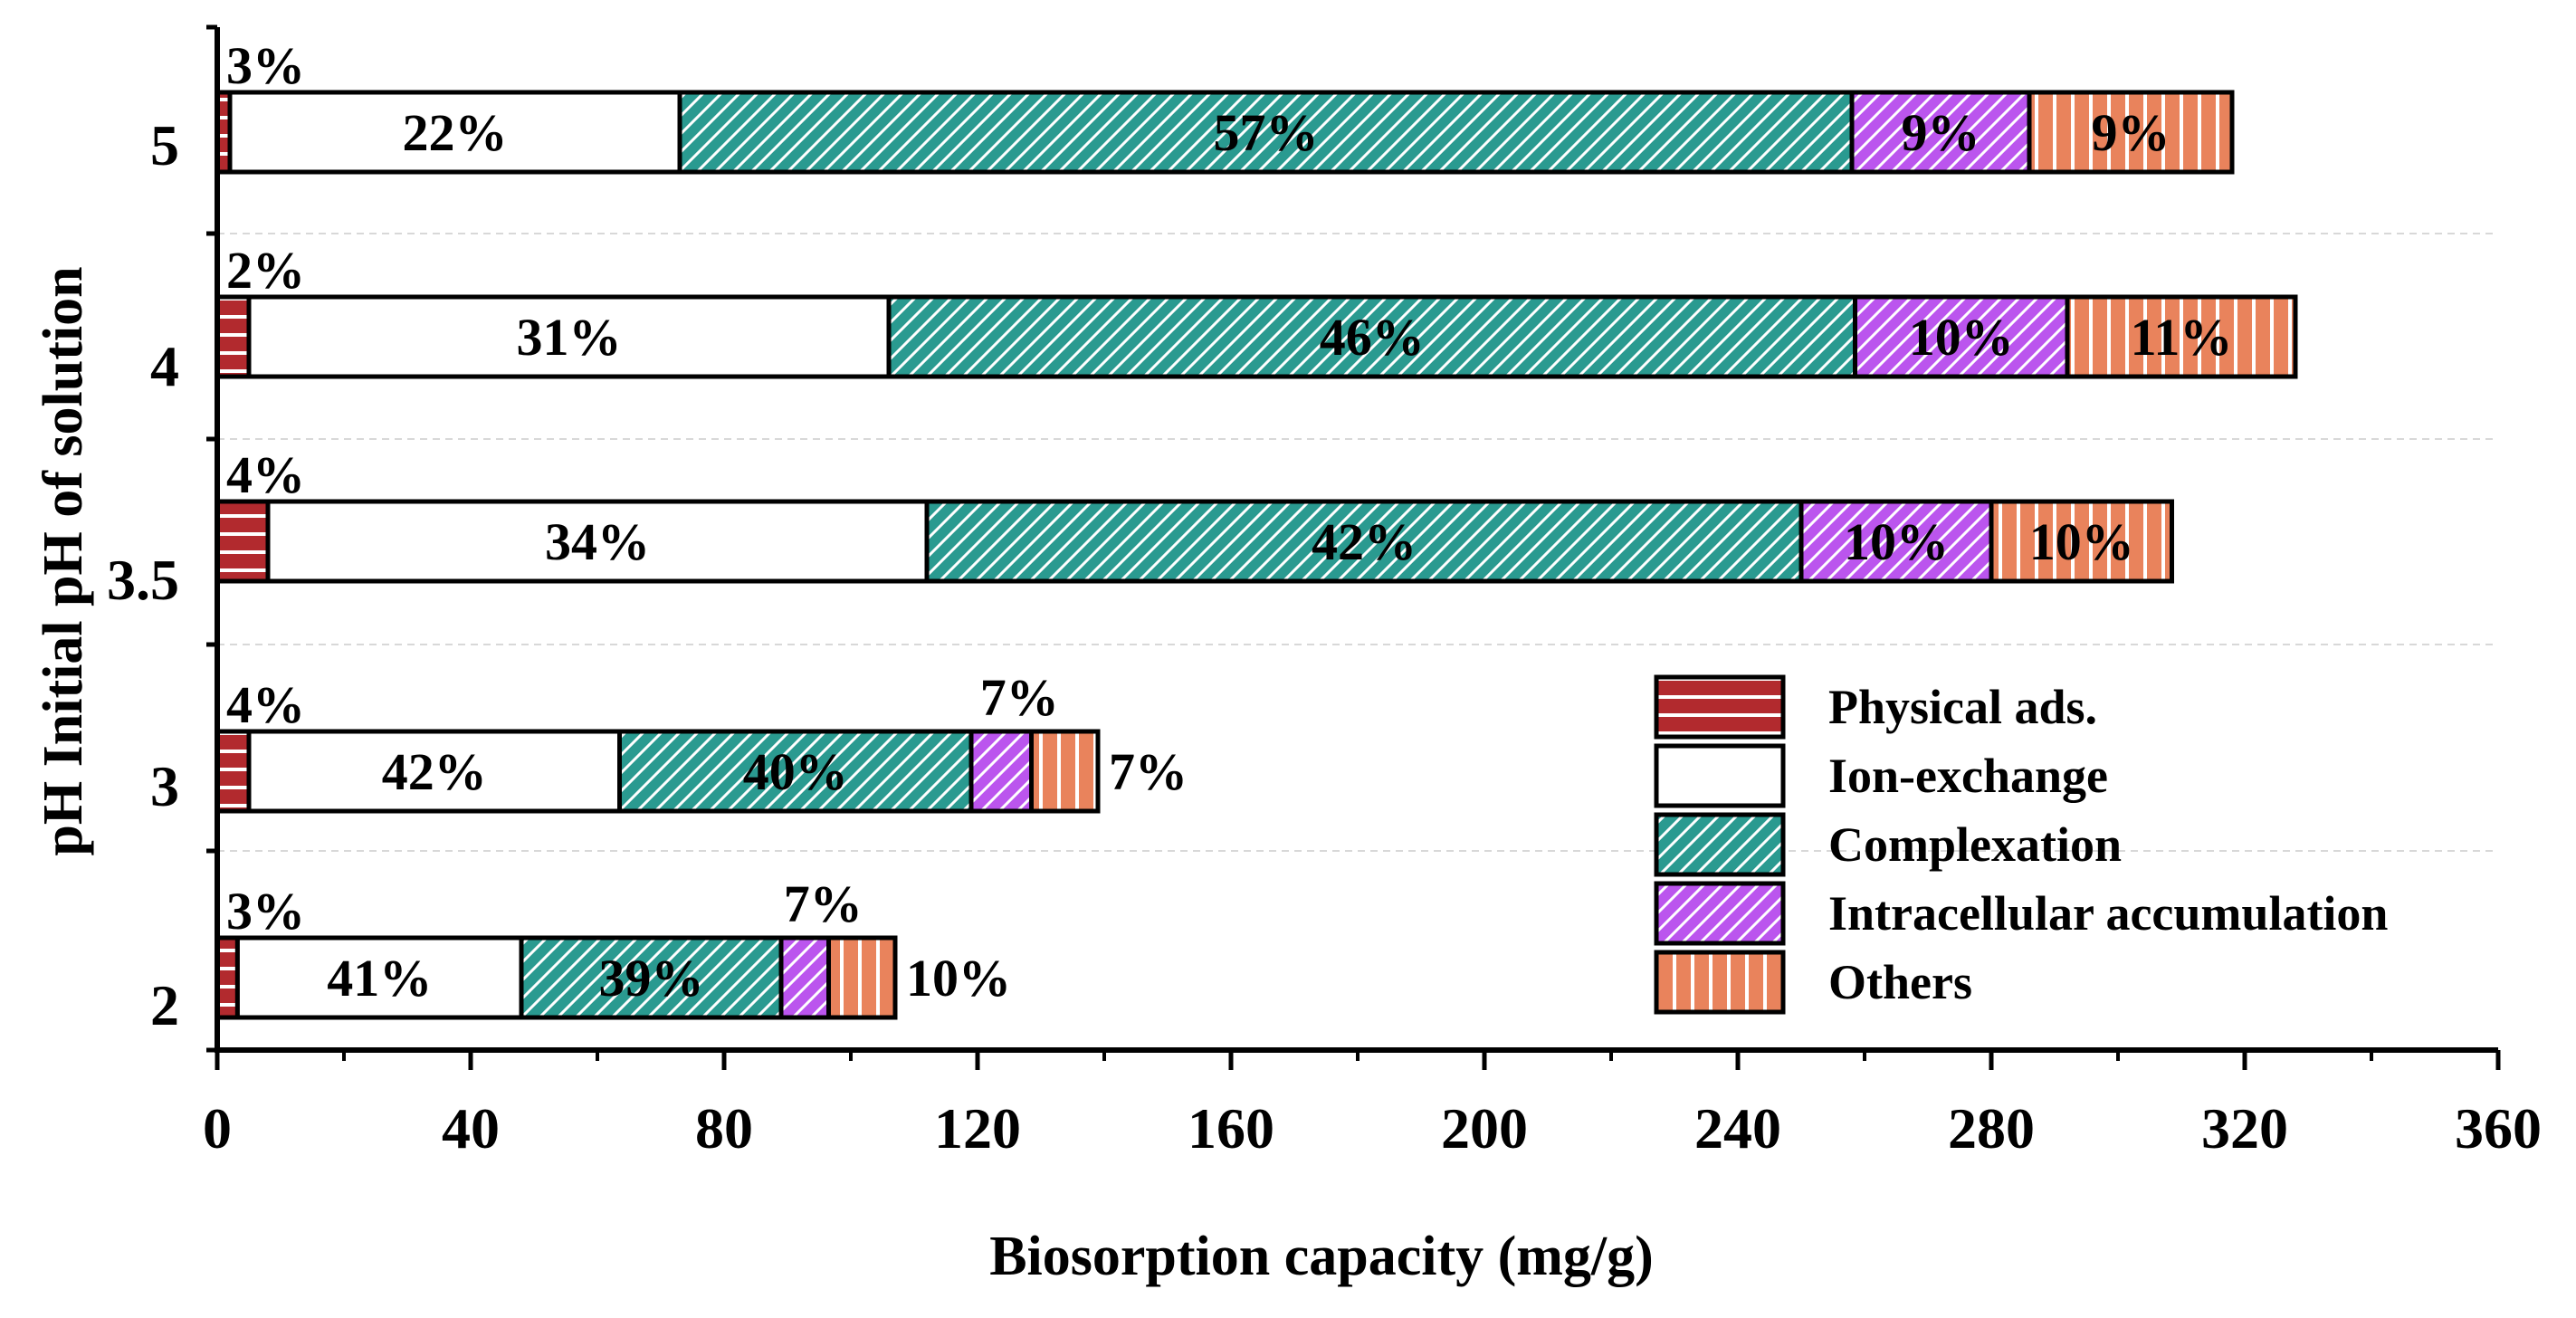 The width and height of the screenshot is (2576, 1318). Describe the element at coordinates (2108, 914) in the screenshot. I see `legend-label-intracellular-accumulation: Intracellular accumulation` at that location.